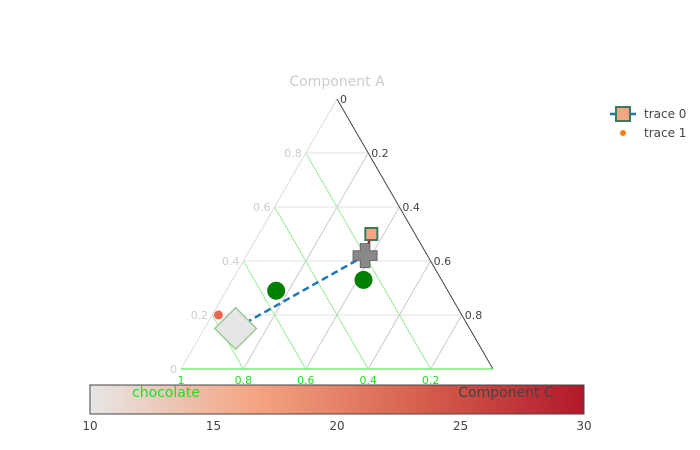 This screenshot has height=450, width=700. Describe the element at coordinates (648, 123) in the screenshot. I see `legend: trace 0 trace 1` at that location.